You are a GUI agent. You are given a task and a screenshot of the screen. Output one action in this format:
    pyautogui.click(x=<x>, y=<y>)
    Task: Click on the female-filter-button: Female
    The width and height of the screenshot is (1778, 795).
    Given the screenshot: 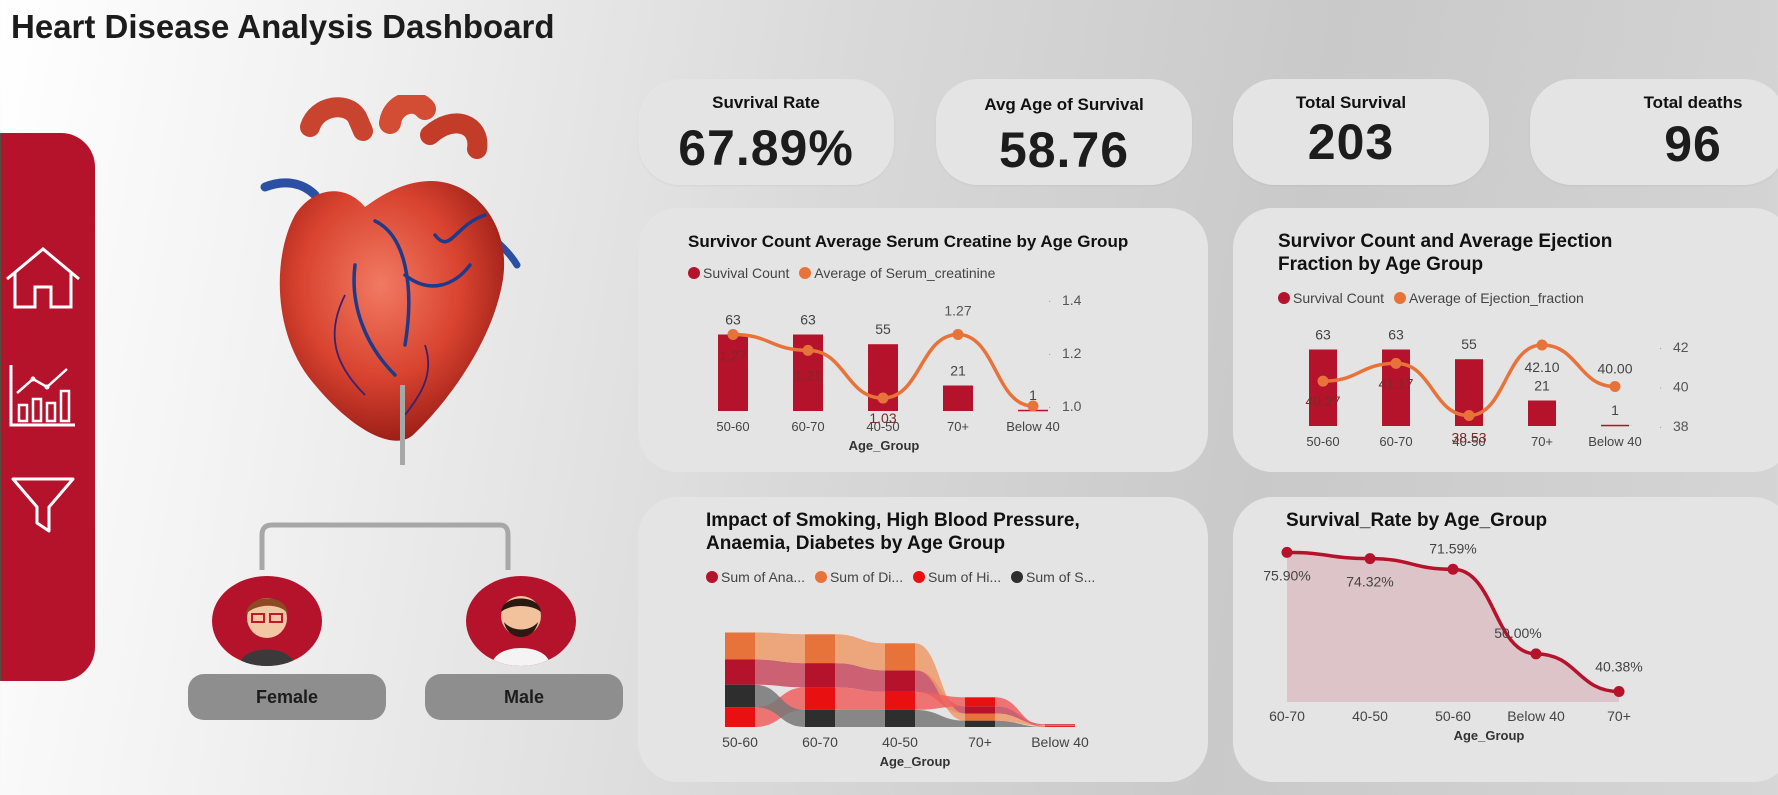 What is the action you would take?
    pyautogui.click(x=287, y=697)
    